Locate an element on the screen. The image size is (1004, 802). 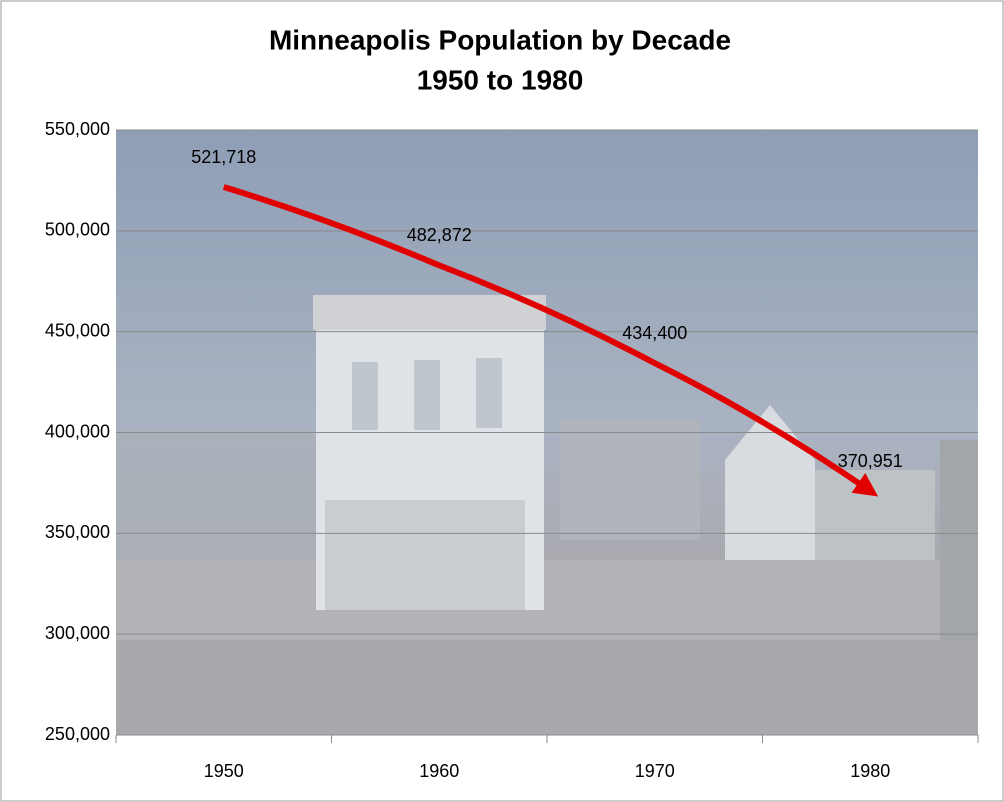
y-tick-label: 550,000 is located at coordinates (77, 129).